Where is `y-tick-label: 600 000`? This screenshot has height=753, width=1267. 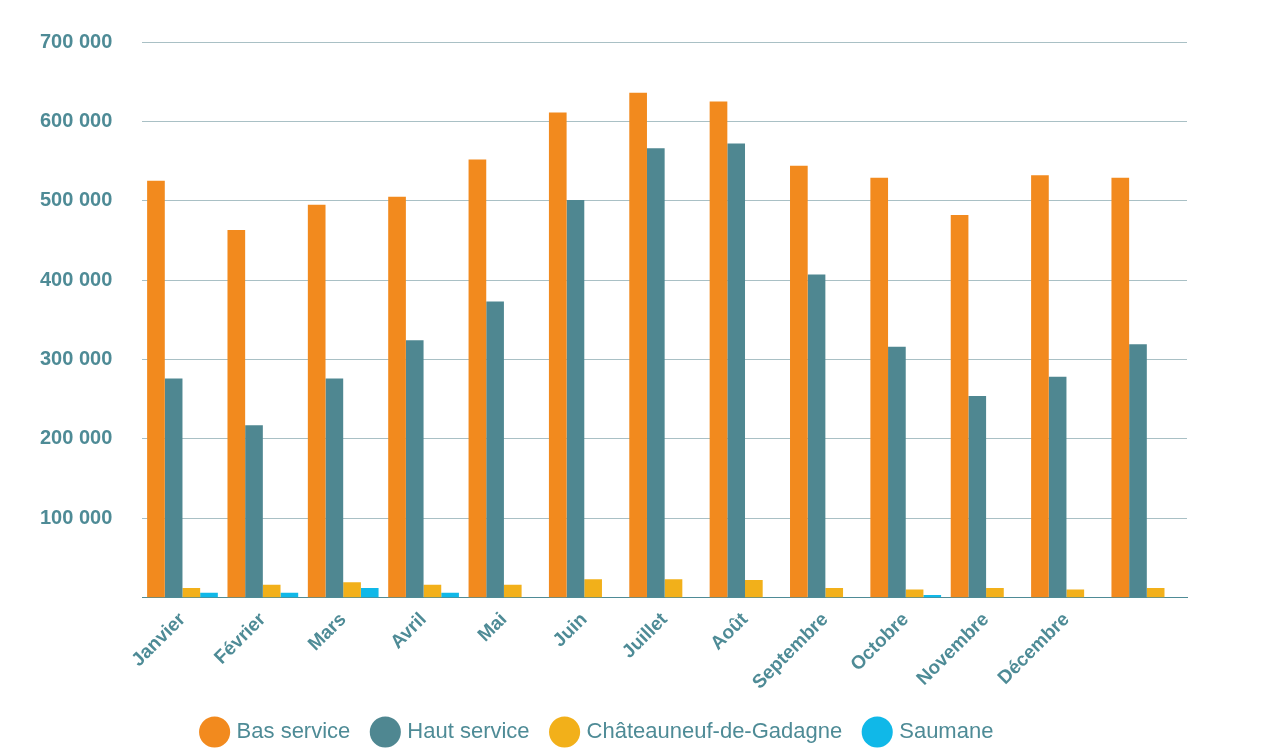 y-tick-label: 600 000 is located at coordinates (76, 119).